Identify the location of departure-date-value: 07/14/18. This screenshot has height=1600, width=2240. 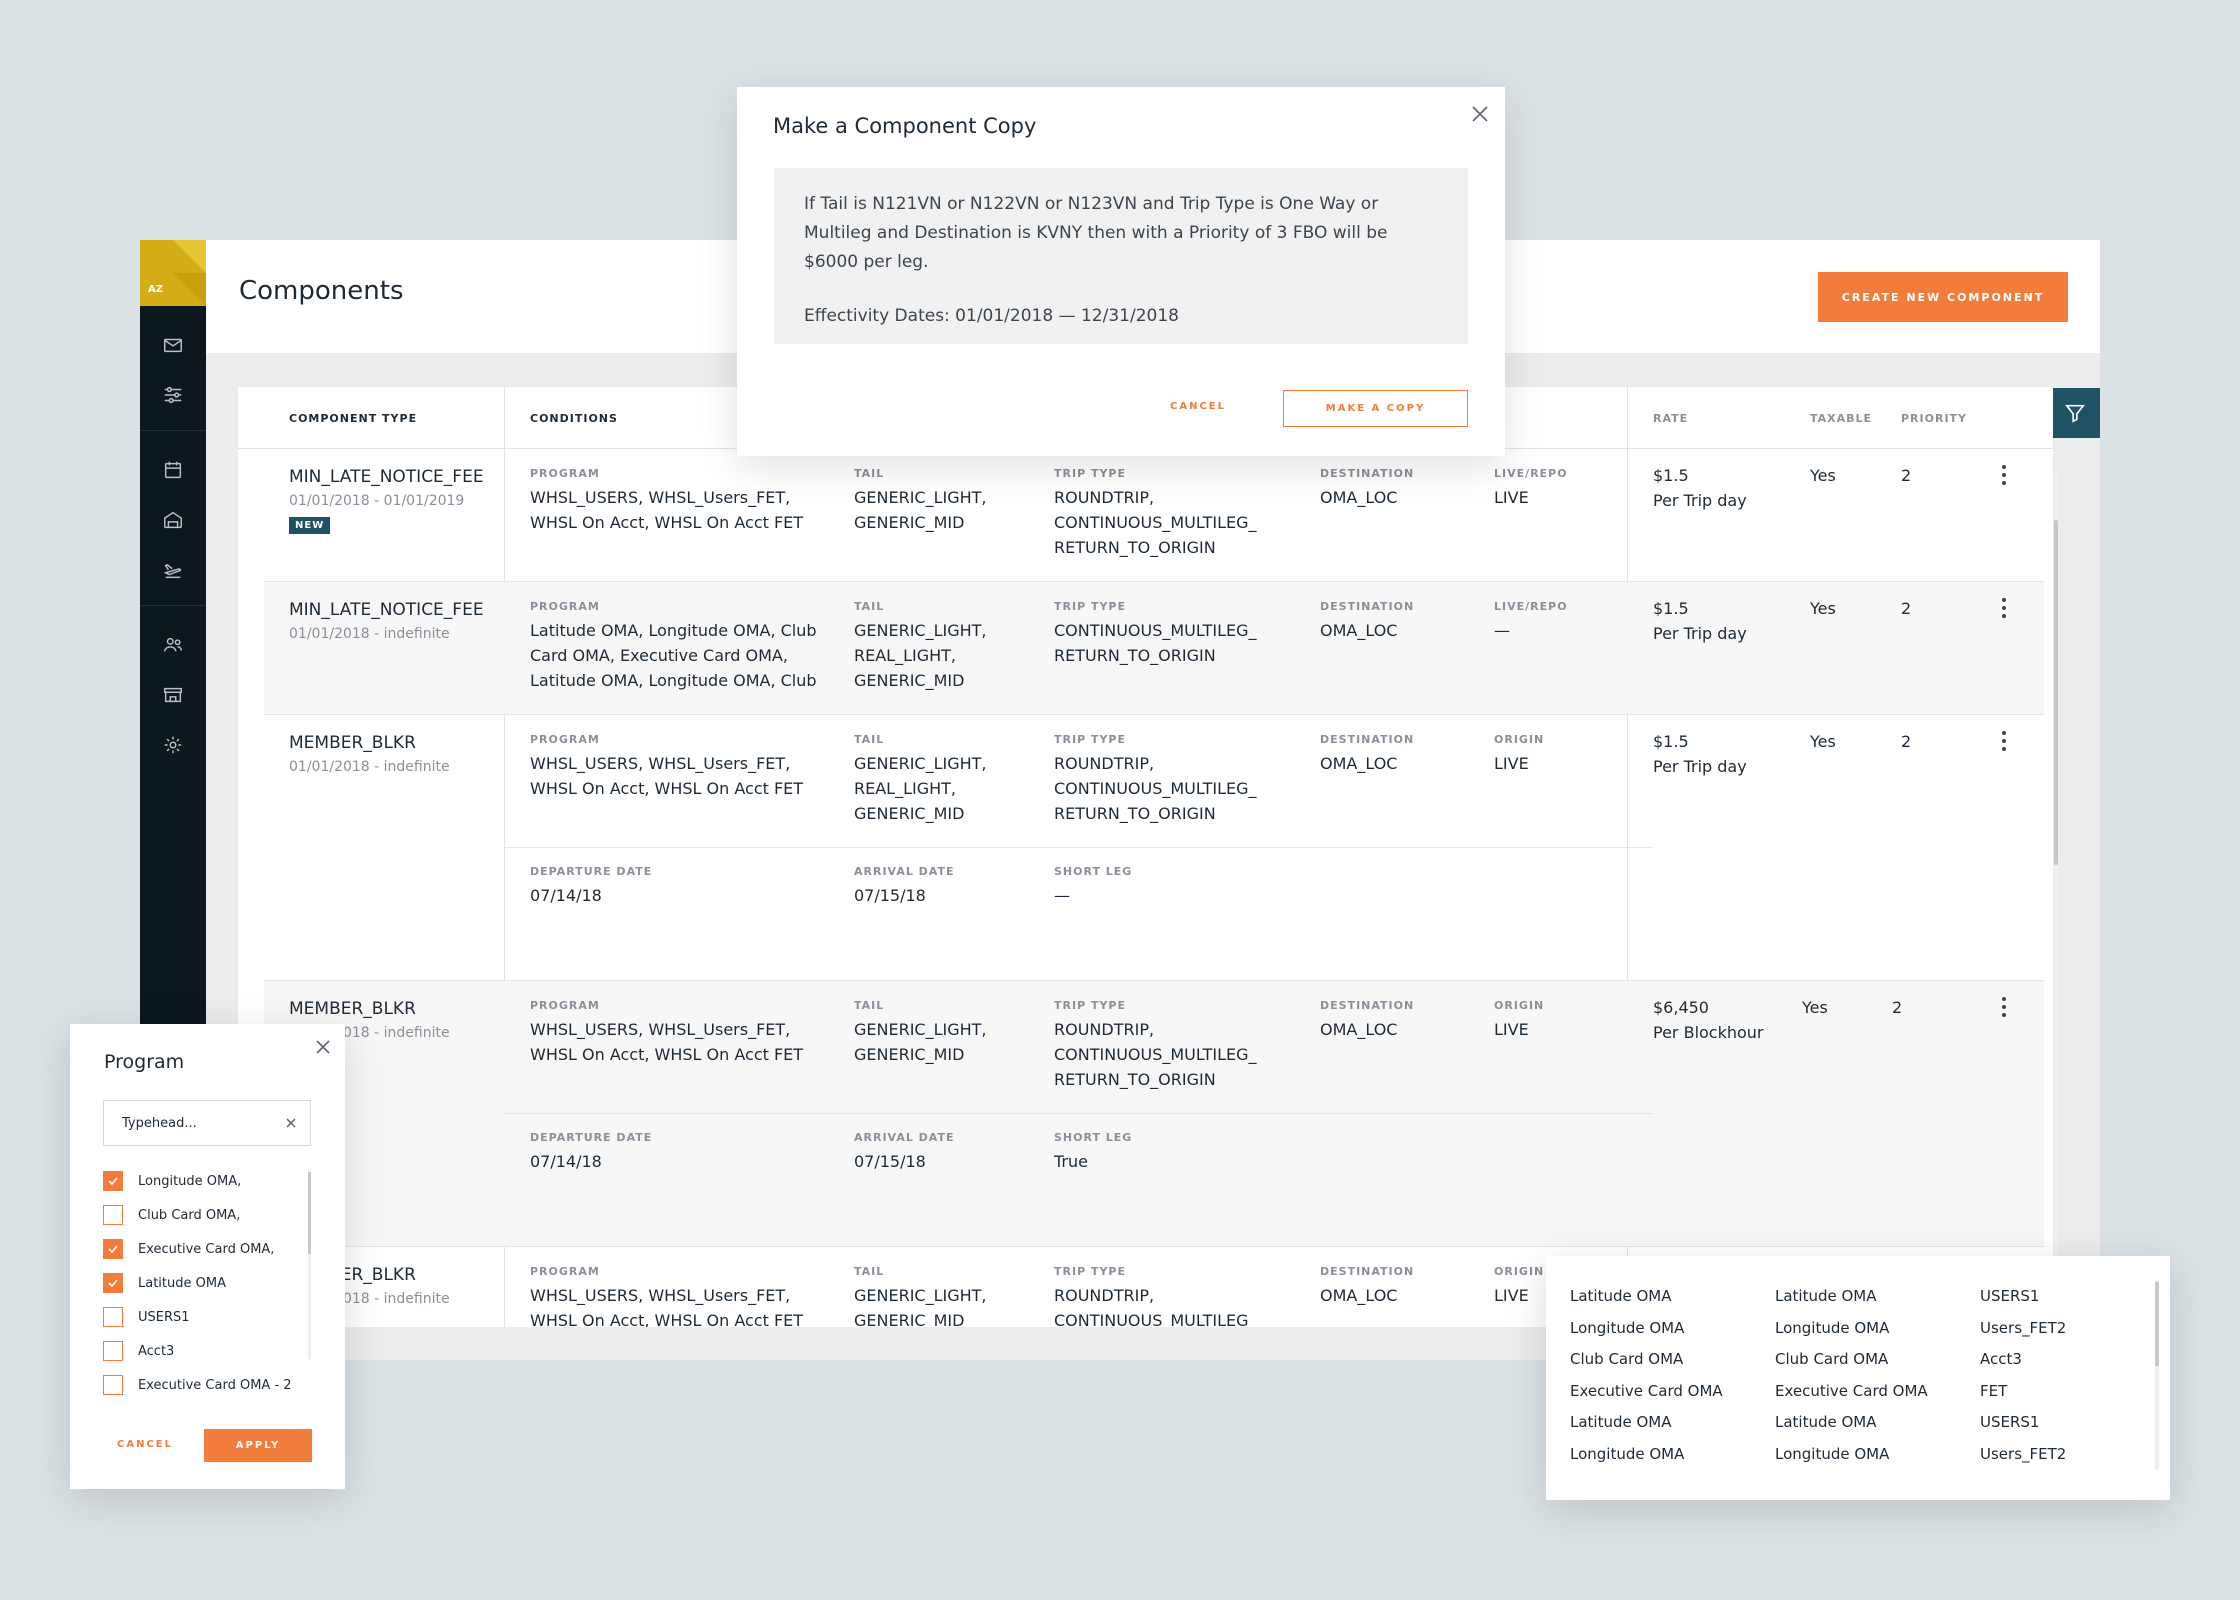
(566, 895).